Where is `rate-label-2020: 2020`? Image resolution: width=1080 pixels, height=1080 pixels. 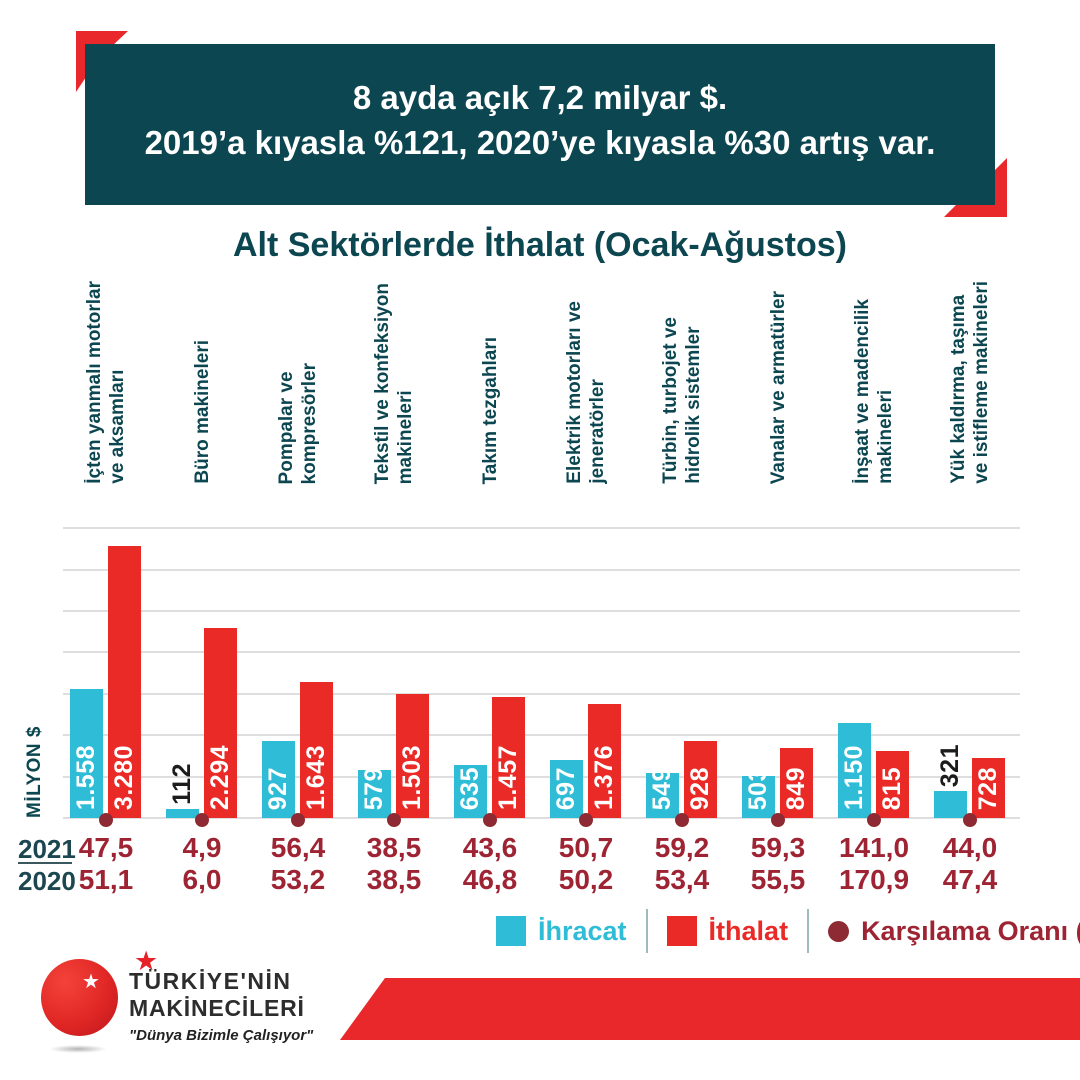
rate-label-2020: 2020 is located at coordinates (47, 881).